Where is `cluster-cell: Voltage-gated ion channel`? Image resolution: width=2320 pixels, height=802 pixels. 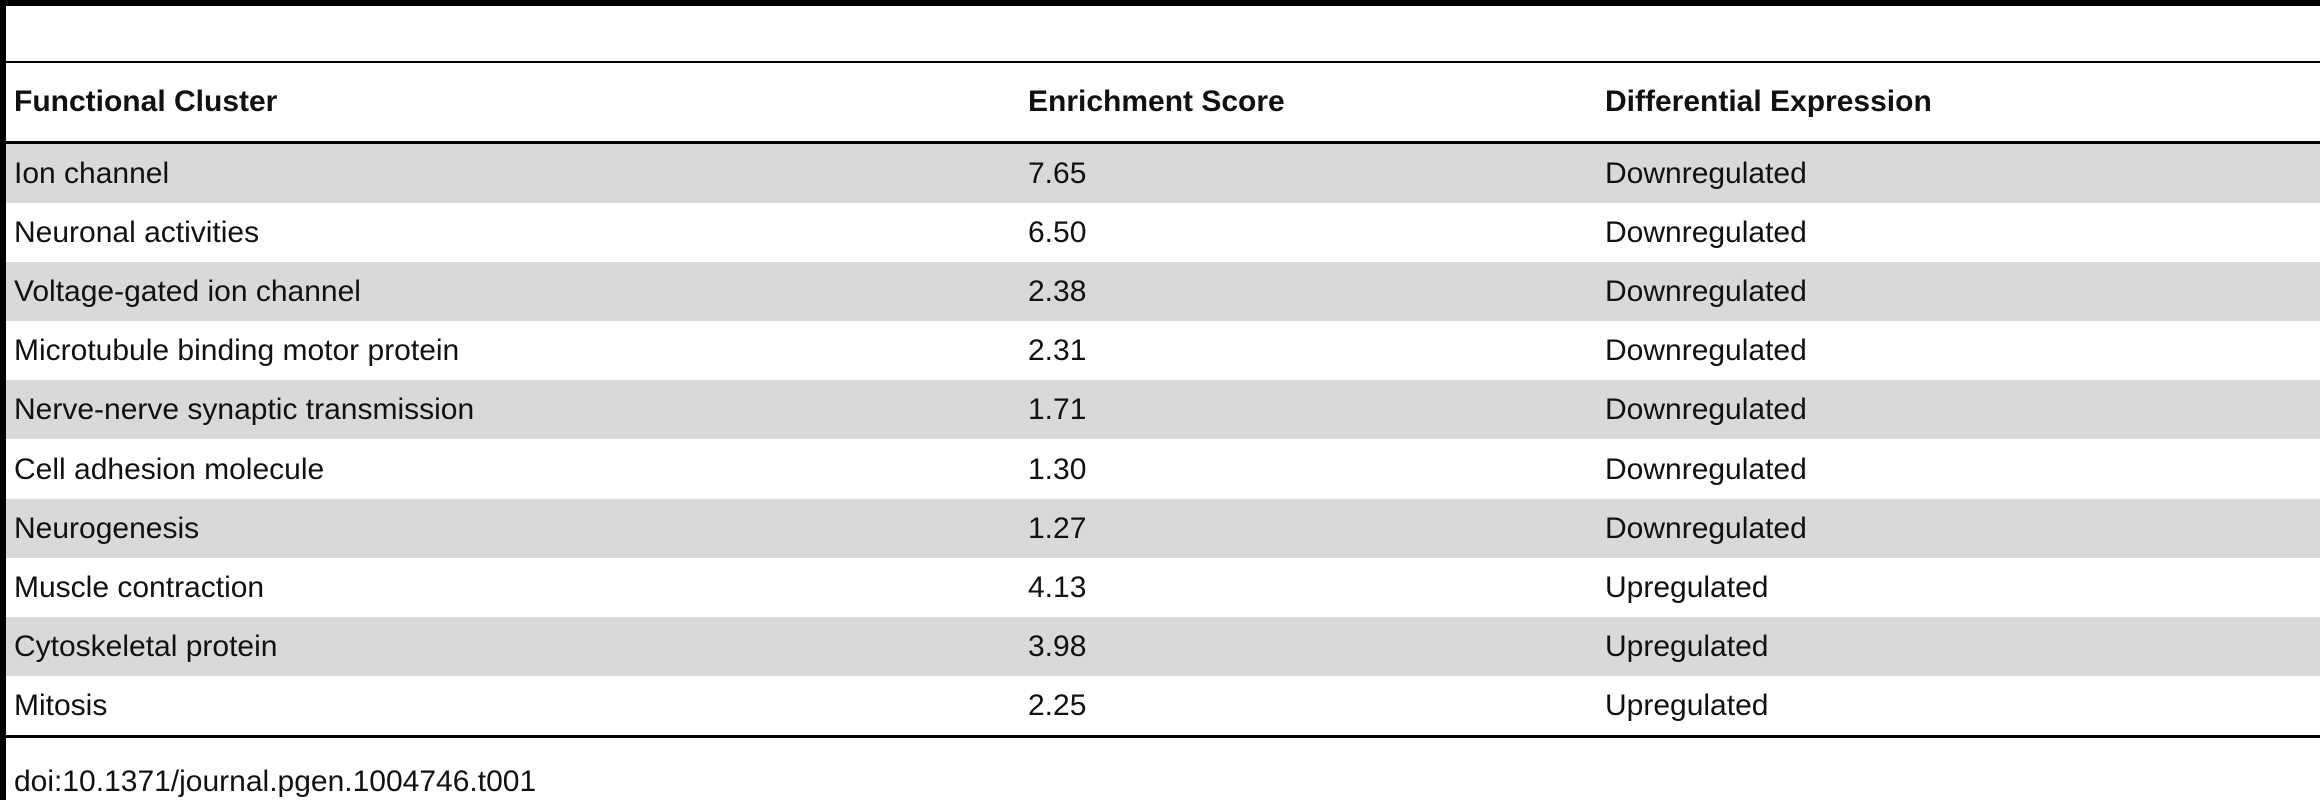
cluster-cell: Voltage-gated ion channel is located at coordinates (187, 292).